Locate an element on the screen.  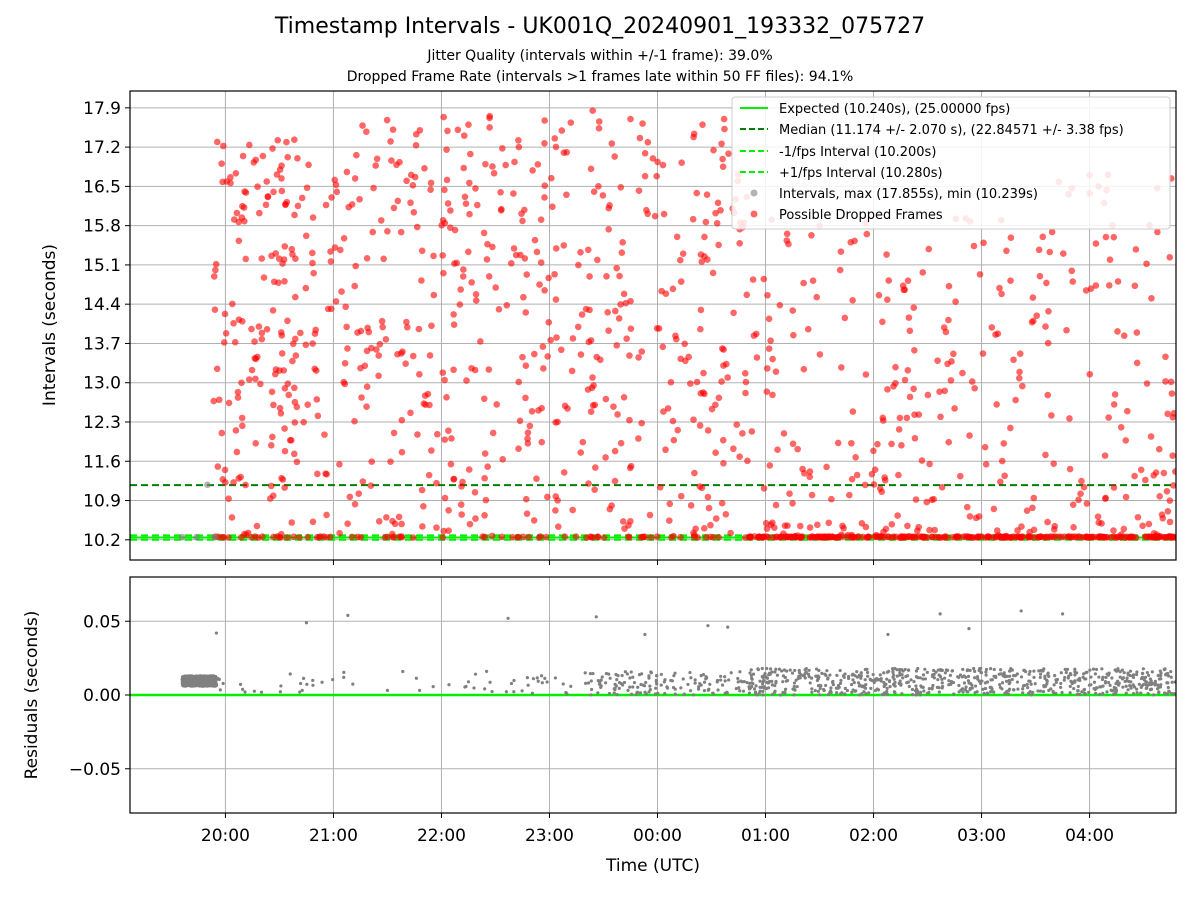
top-y-tick-label: 16.5 is located at coordinates (102, 187).